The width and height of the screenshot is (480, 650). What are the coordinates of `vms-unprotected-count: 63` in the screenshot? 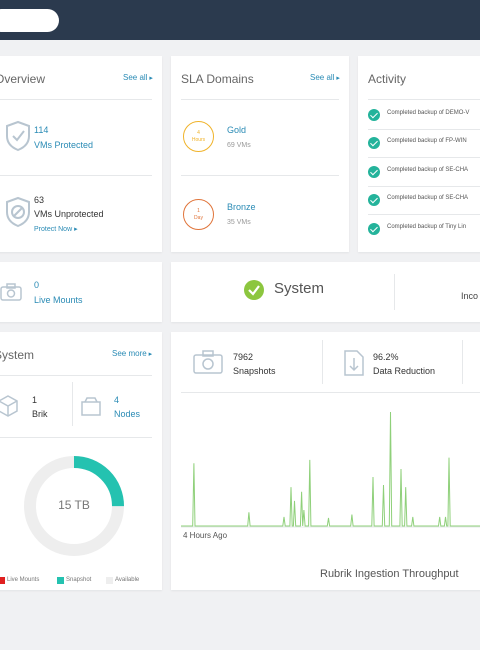 It's located at (39, 200).